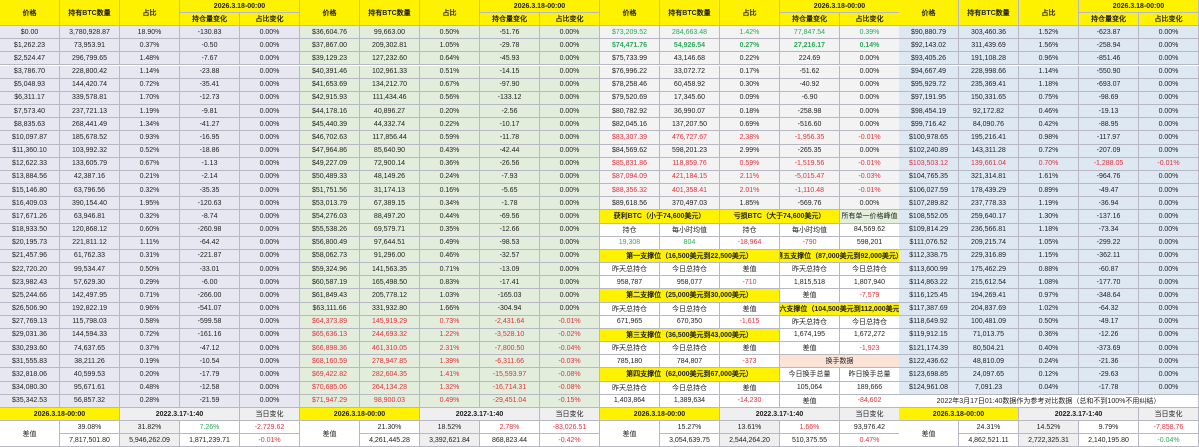 Image resolution: width=1199 pixels, height=447 pixels. What do you see at coordinates (929, 349) in the screenshot?
I see `table-row-cell: $121,174.39` at bounding box center [929, 349].